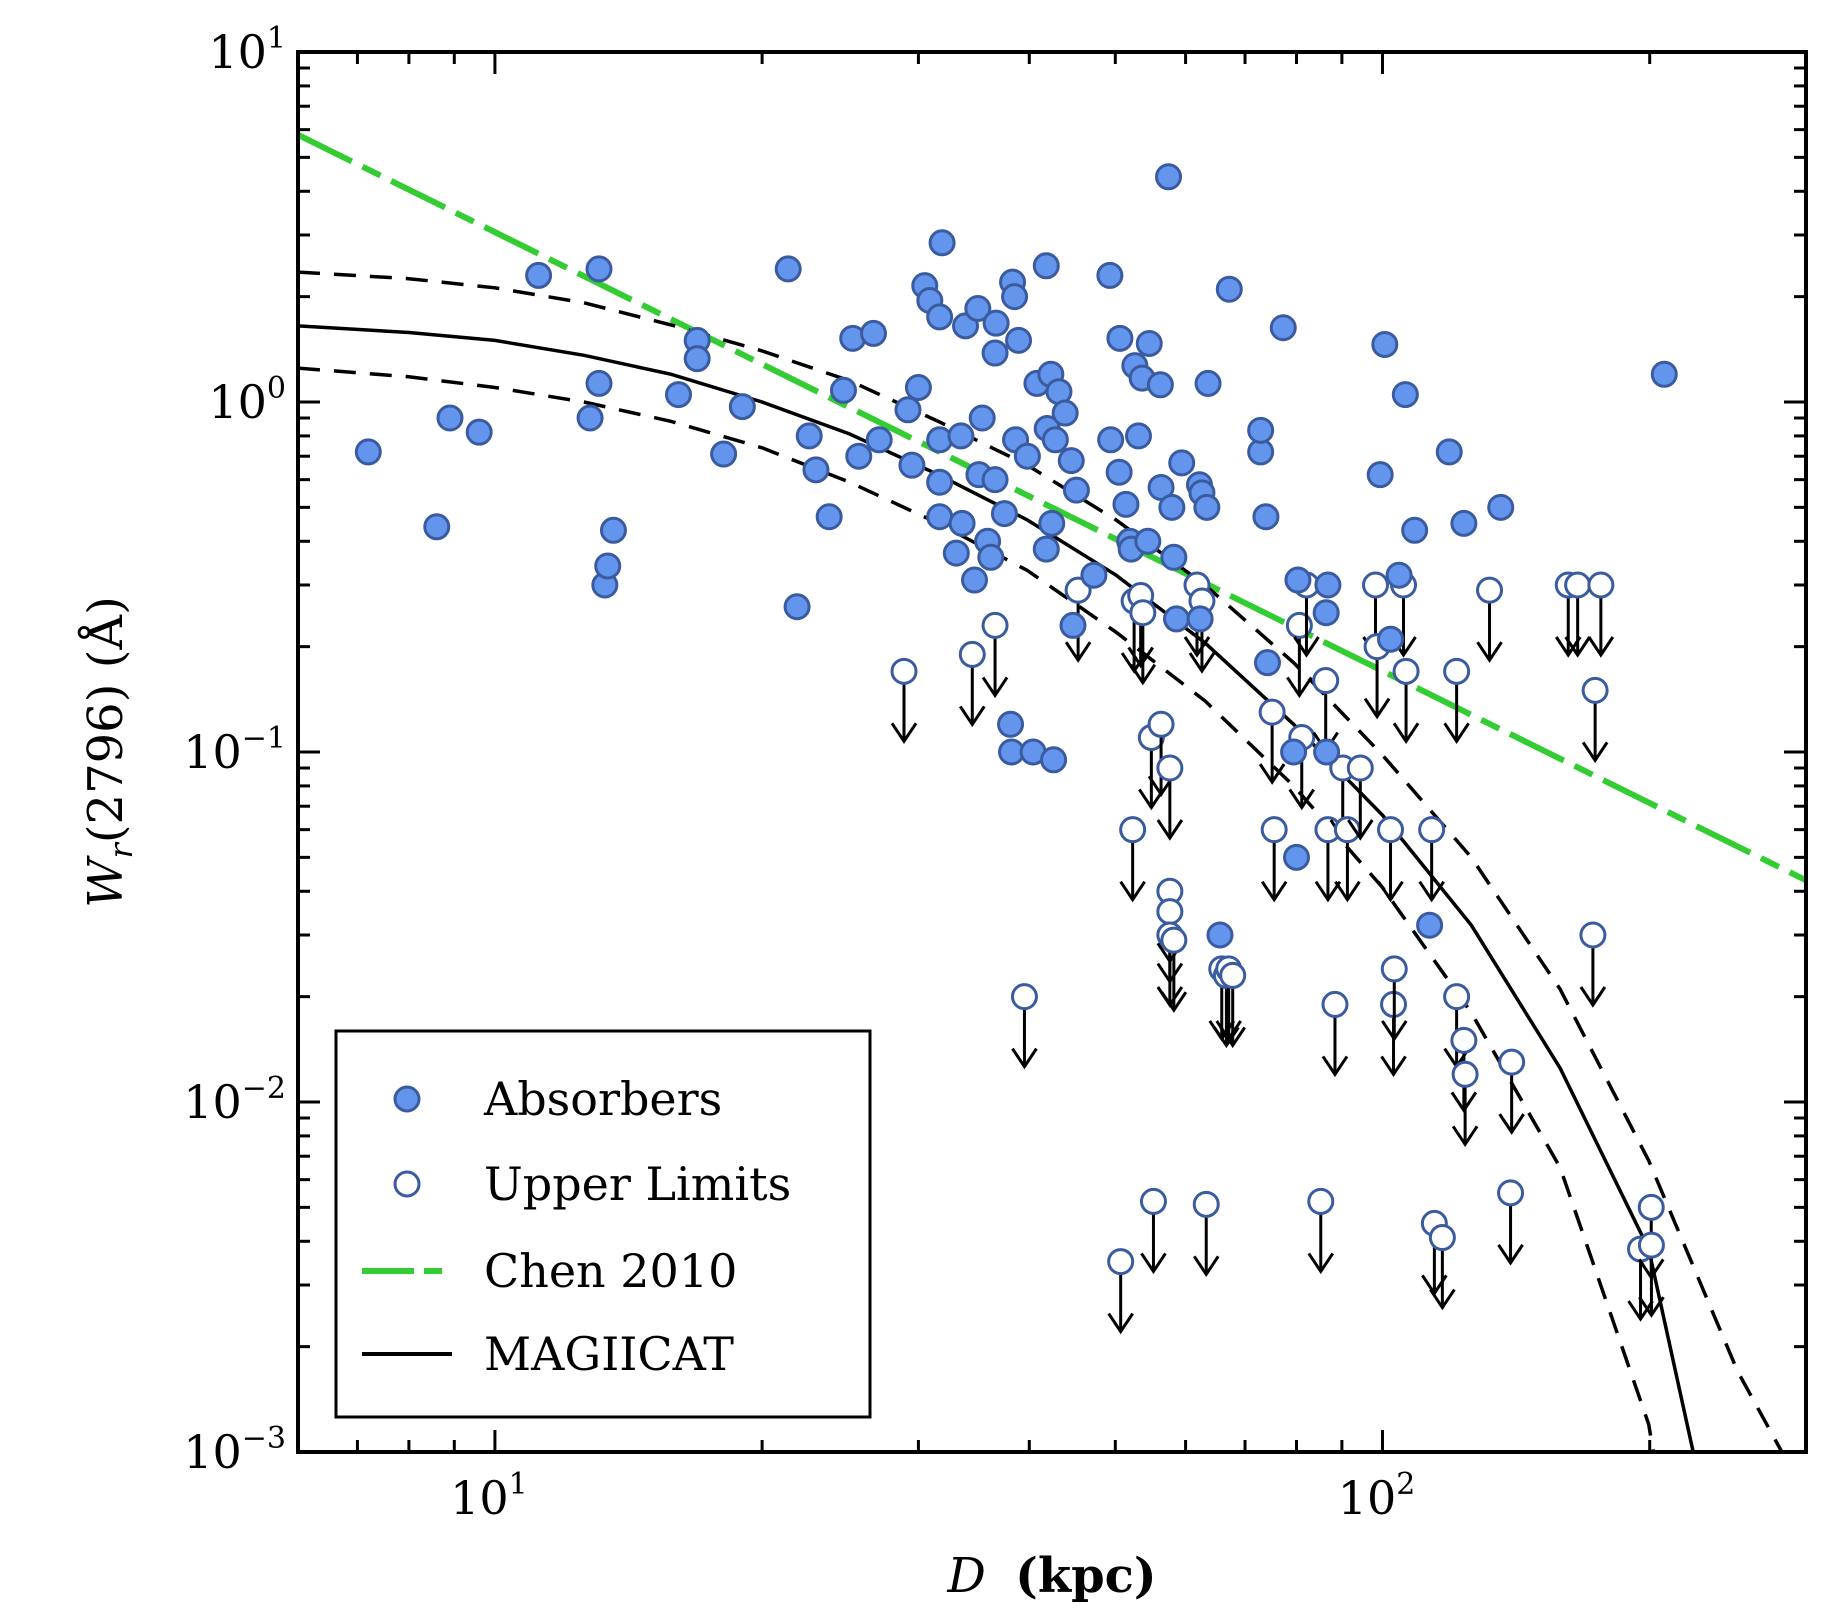 The height and width of the screenshot is (1622, 1846). Describe the element at coordinates (234, 750) in the screenshot. I see `y-tick-label: 10−1` at that location.